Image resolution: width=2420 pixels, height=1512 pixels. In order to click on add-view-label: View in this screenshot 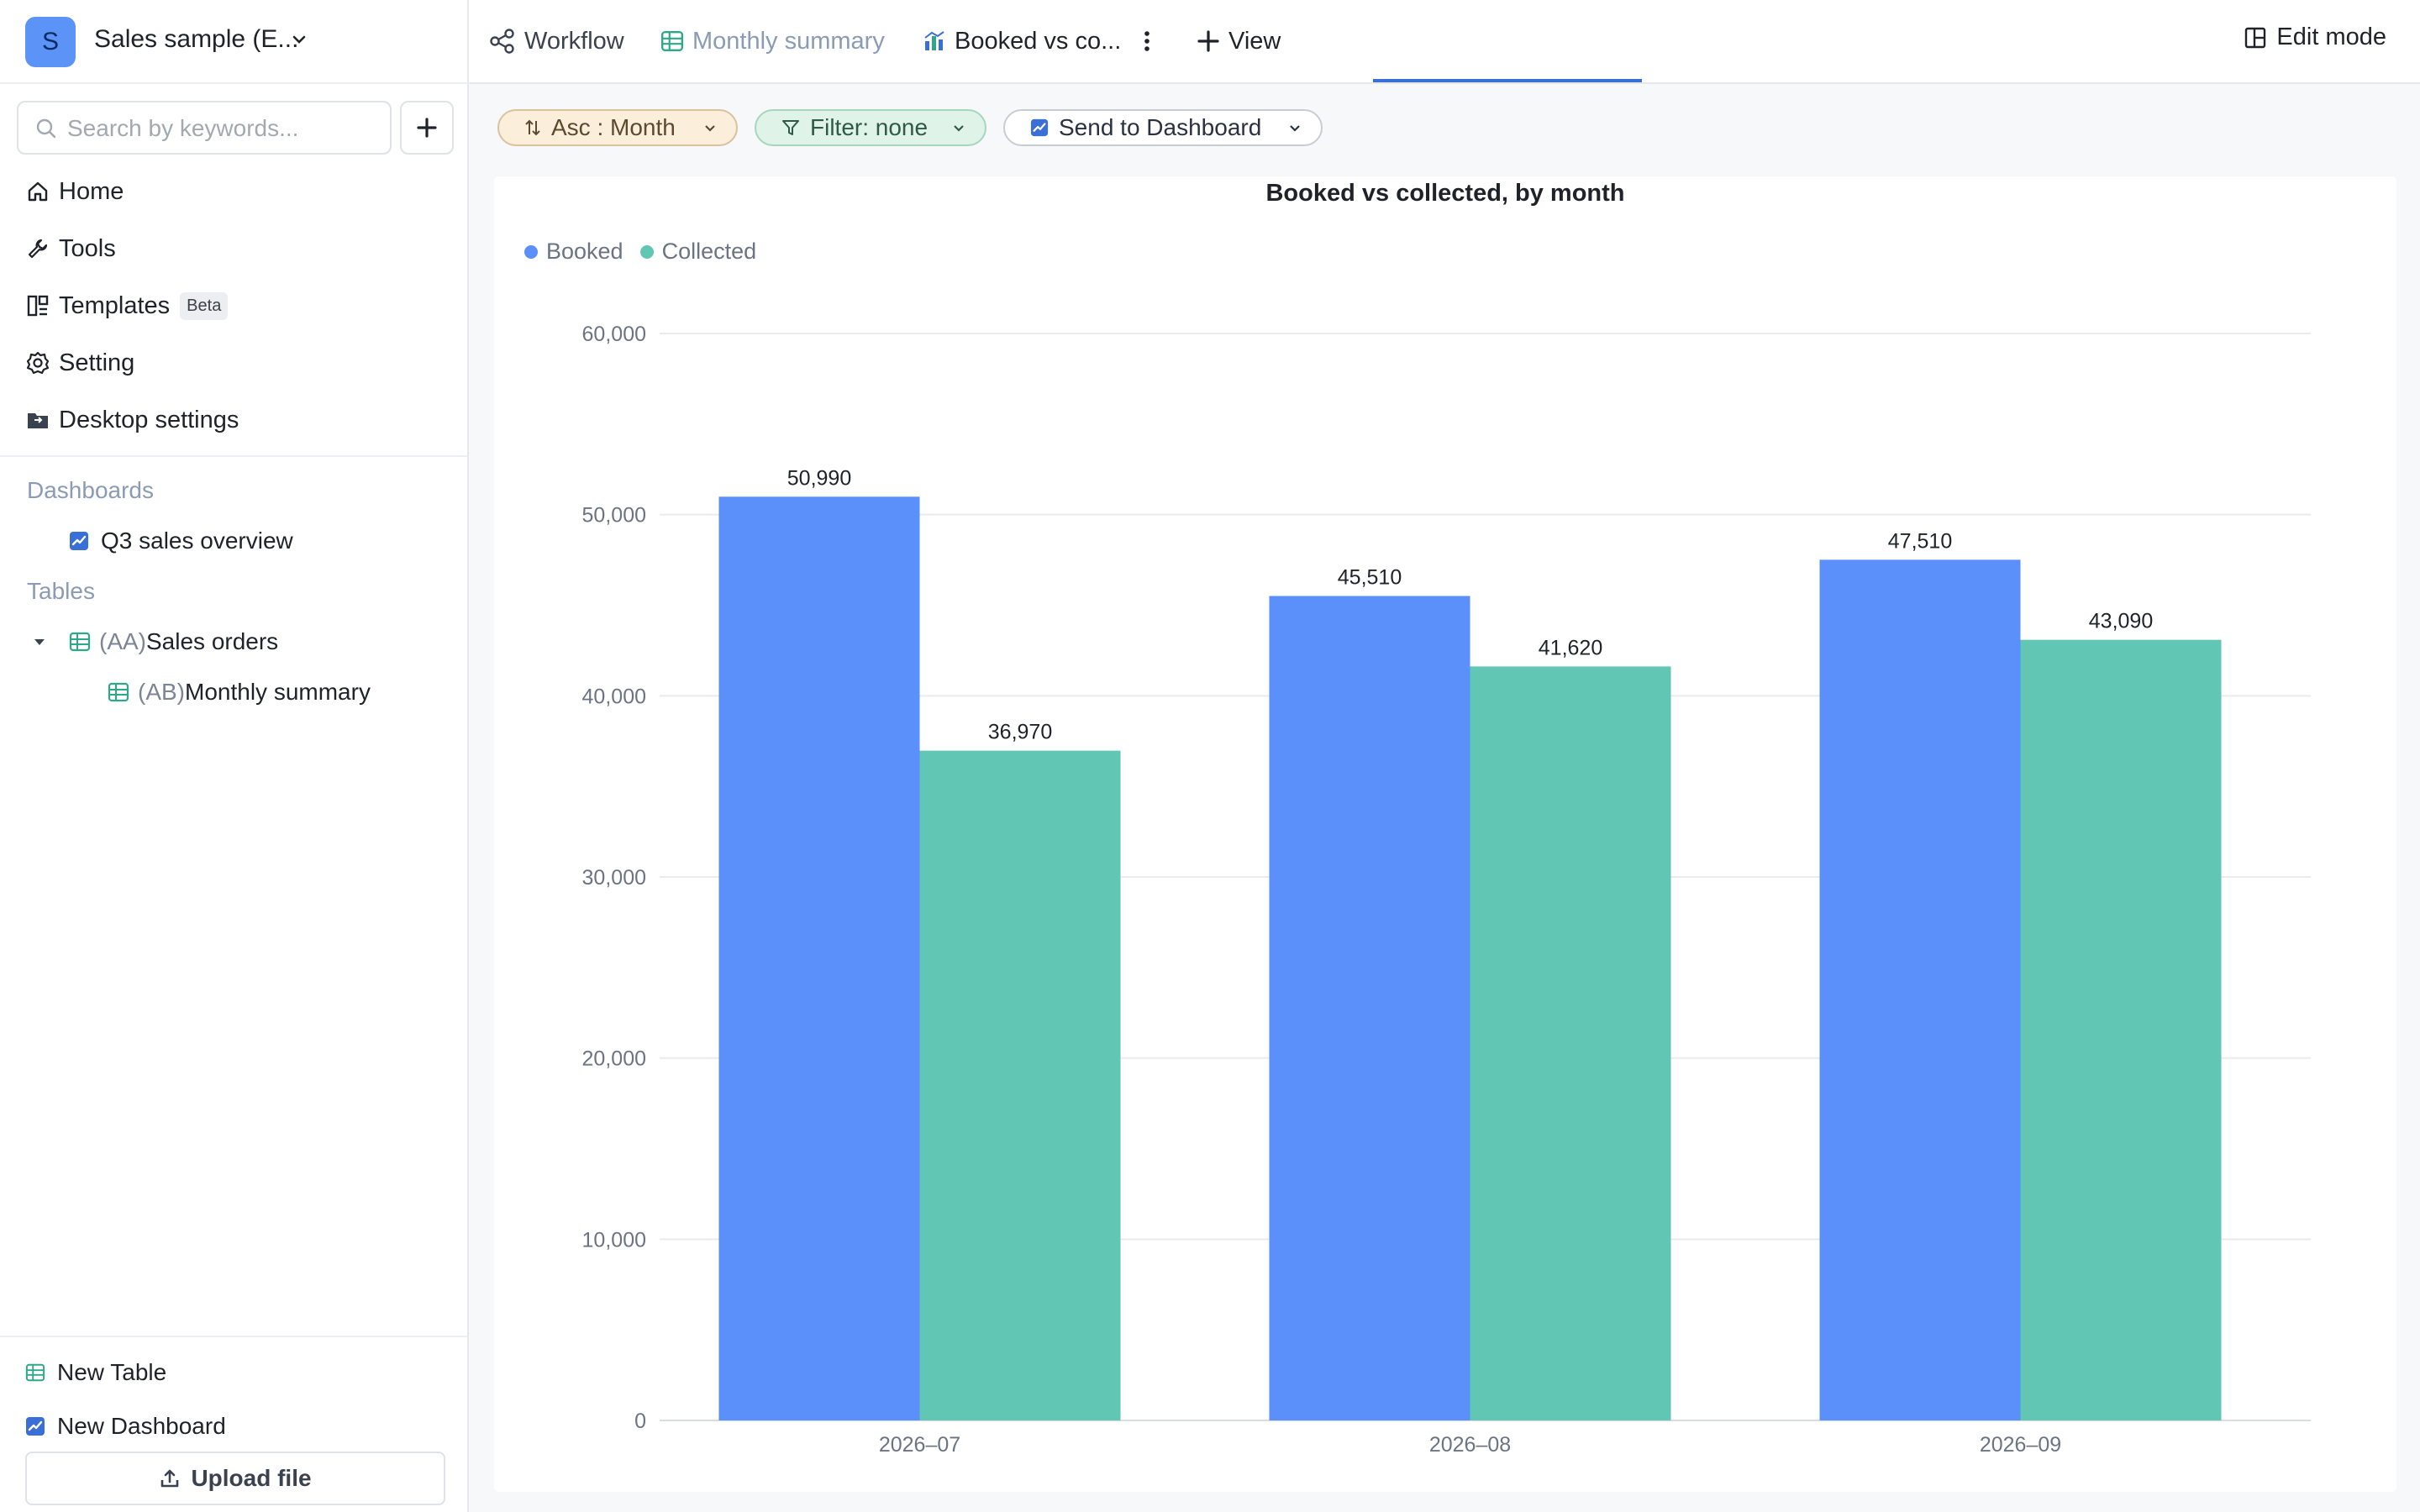, I will do `click(1255, 41)`.